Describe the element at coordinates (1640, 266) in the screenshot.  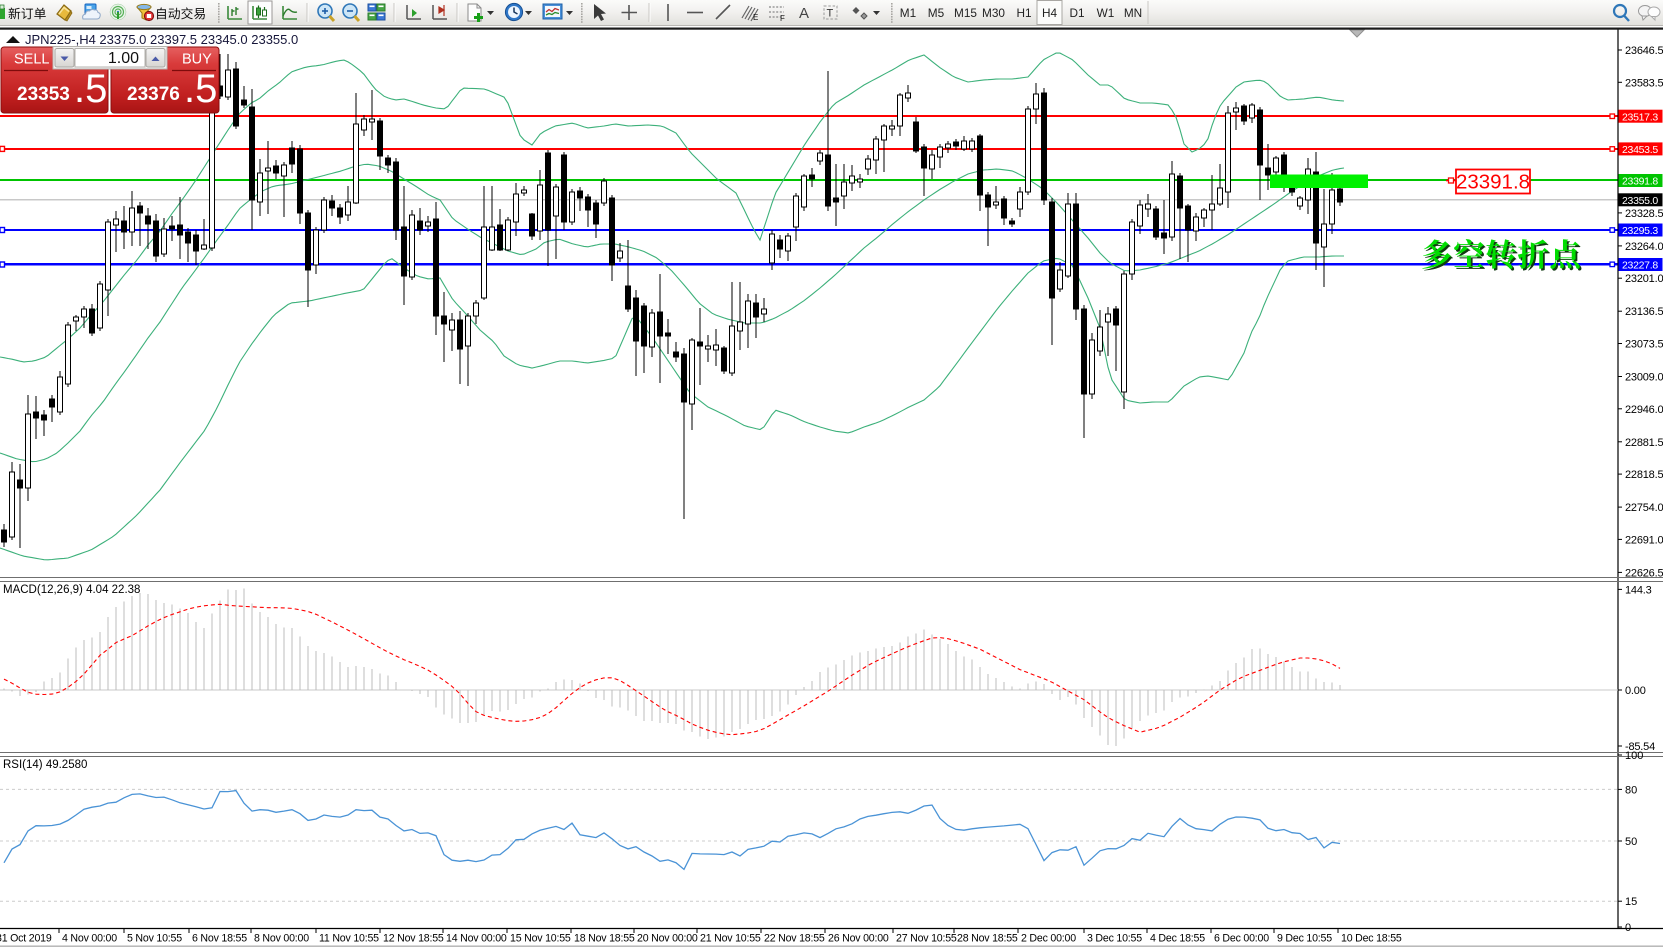
I see `svg-text: 23227.8` at that location.